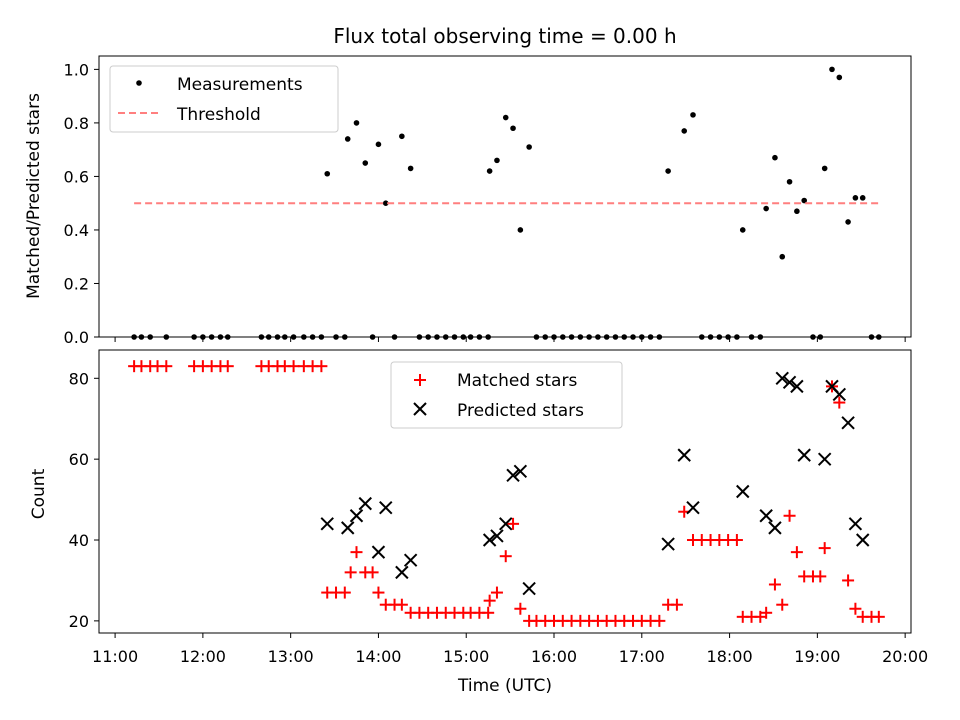 This screenshot has height=720, width=960. Describe the element at coordinates (378, 656) in the screenshot. I see `x-tick-label: 14:00` at that location.